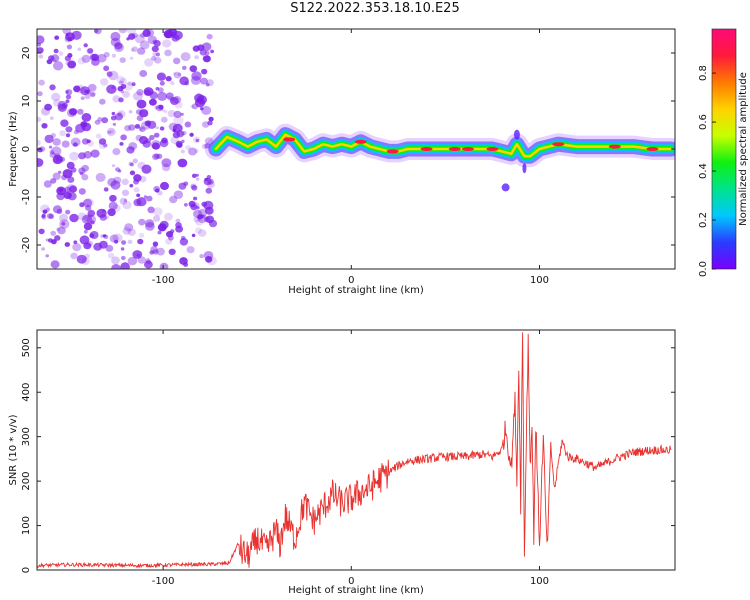 Image resolution: width=750 pixels, height=600 pixels. What do you see at coordinates (163, 280) in the screenshot?
I see `x-tick-label: -100` at bounding box center [163, 280].